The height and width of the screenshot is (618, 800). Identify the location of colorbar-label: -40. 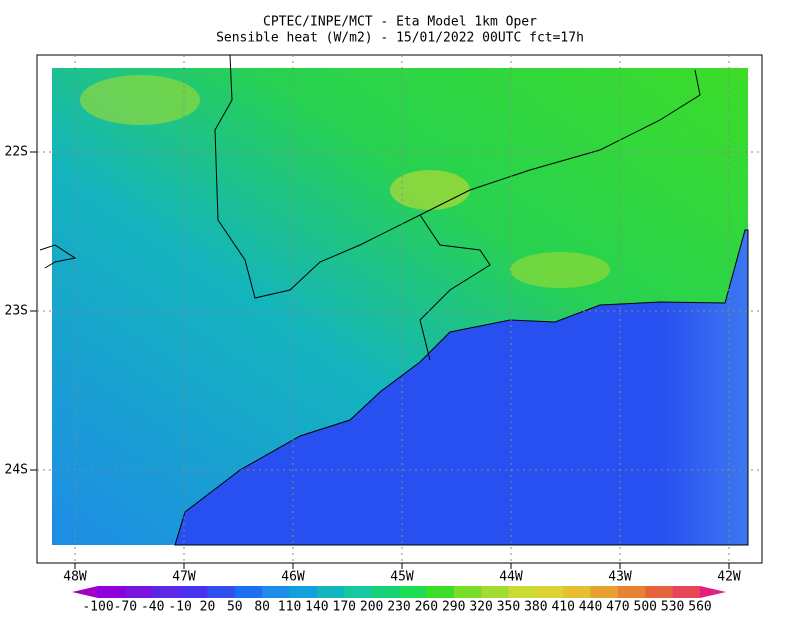
(152, 607).